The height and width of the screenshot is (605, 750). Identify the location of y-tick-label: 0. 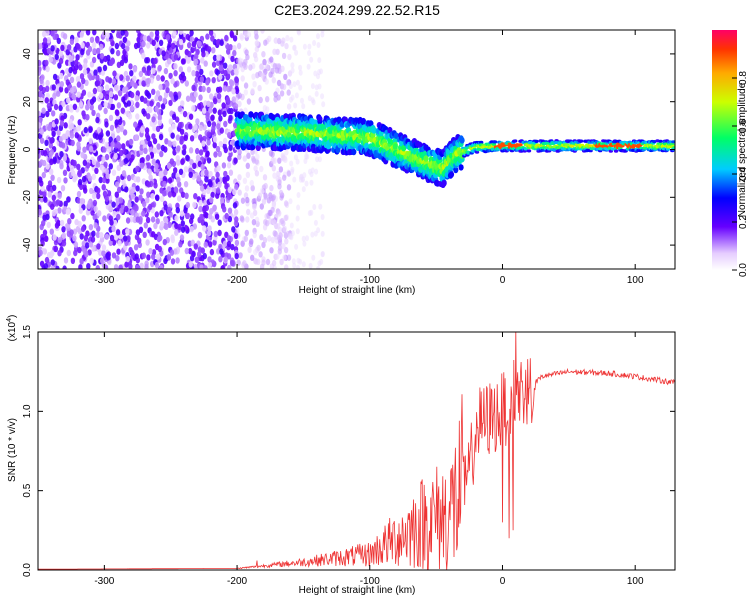
(27, 149).